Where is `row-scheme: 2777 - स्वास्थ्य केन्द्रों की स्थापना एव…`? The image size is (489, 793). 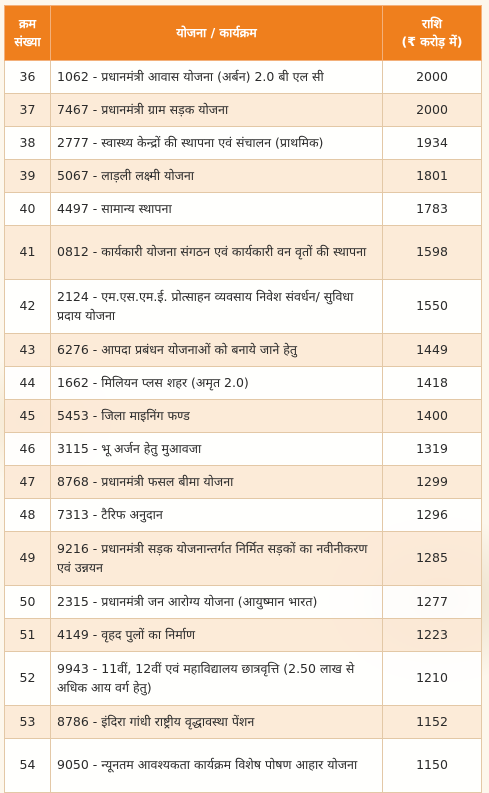
row-scheme: 2777 - स्वास्थ्य केन्द्रों की स्थापना एव… is located at coordinates (216, 143).